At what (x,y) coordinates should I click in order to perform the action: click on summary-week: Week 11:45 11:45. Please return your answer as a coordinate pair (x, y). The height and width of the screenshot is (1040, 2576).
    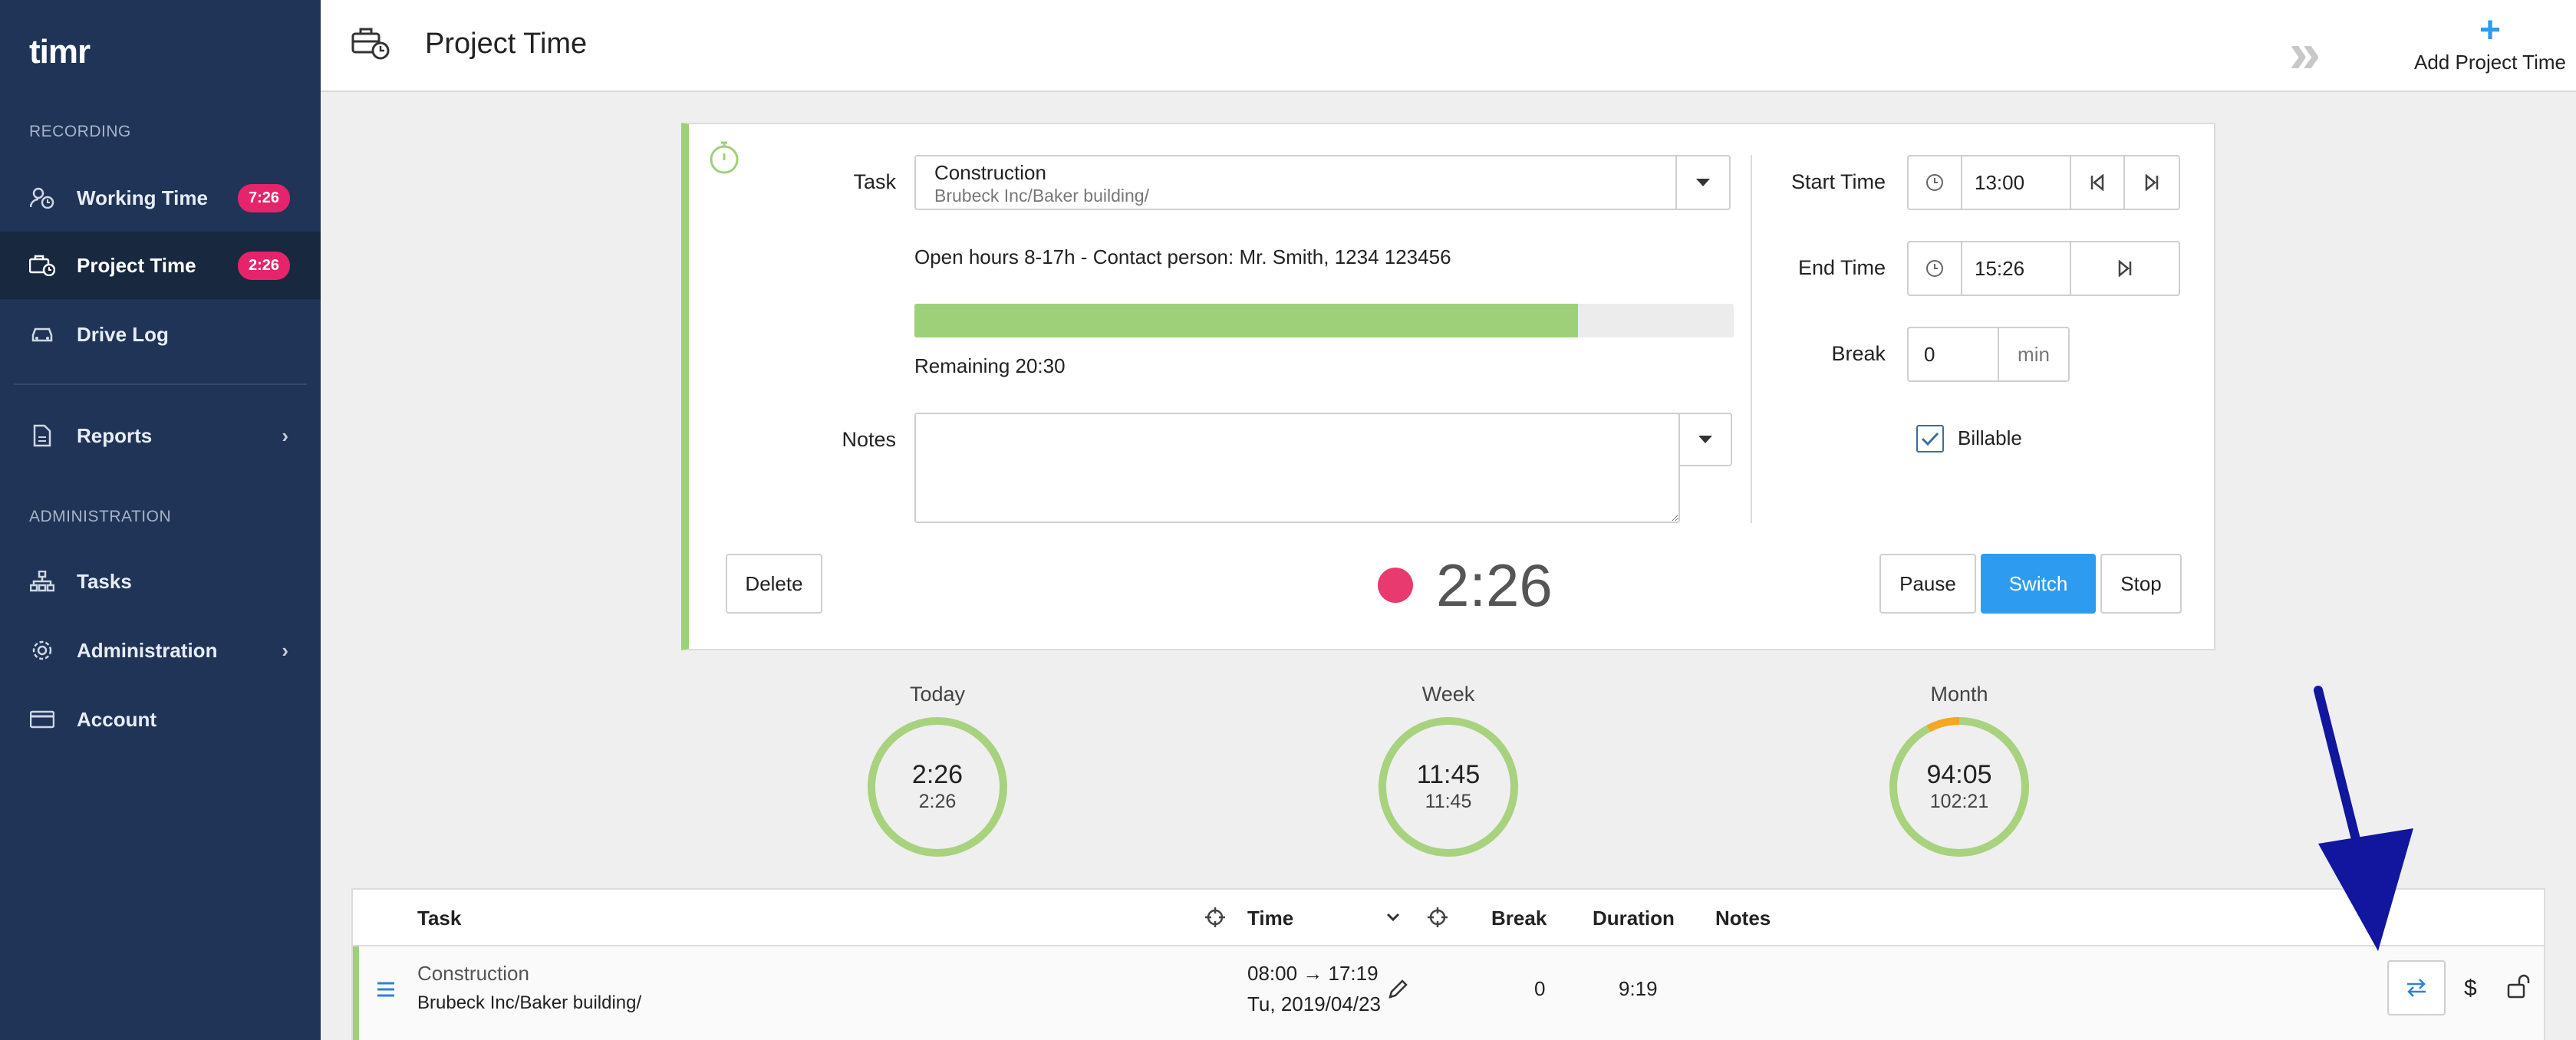
    Looking at the image, I should click on (1448, 772).